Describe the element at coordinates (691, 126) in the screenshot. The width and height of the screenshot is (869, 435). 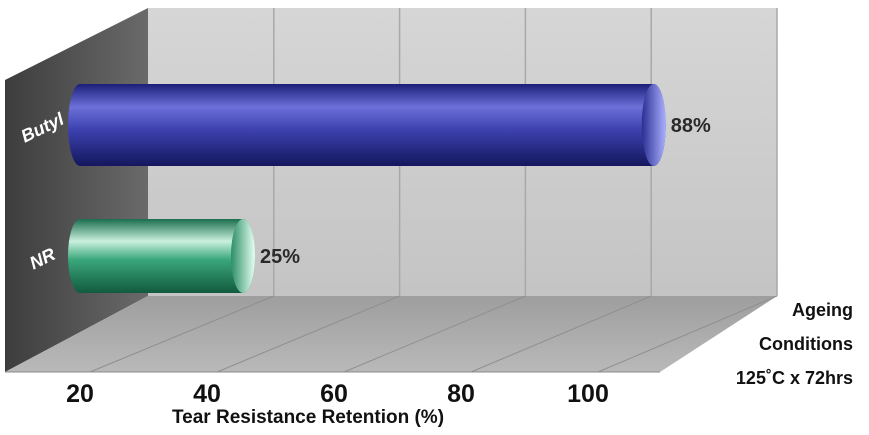
I see `bar-value-label: 88%` at that location.